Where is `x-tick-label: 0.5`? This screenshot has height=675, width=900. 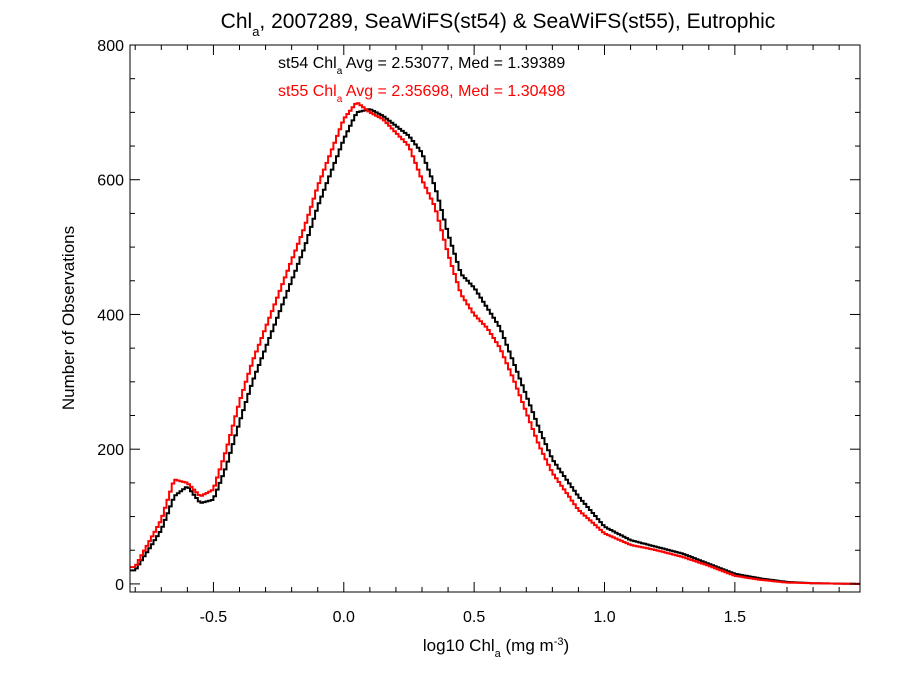 x-tick-label: 0.5 is located at coordinates (474, 617).